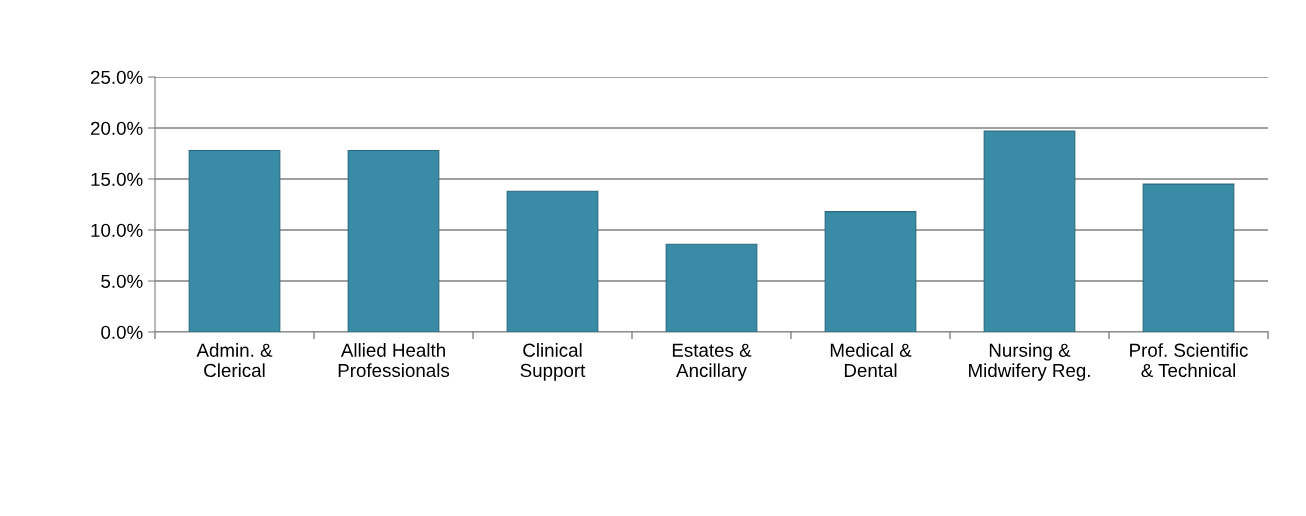 The width and height of the screenshot is (1306, 516). Describe the element at coordinates (394, 360) in the screenshot. I see `x-tick-label: Allied Health Professionals` at that location.